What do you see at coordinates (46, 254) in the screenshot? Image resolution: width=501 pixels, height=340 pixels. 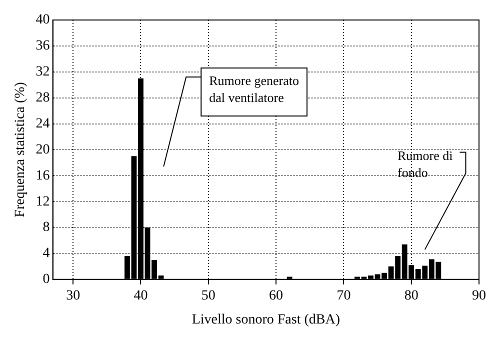 I see `y-tick-label: 4` at bounding box center [46, 254].